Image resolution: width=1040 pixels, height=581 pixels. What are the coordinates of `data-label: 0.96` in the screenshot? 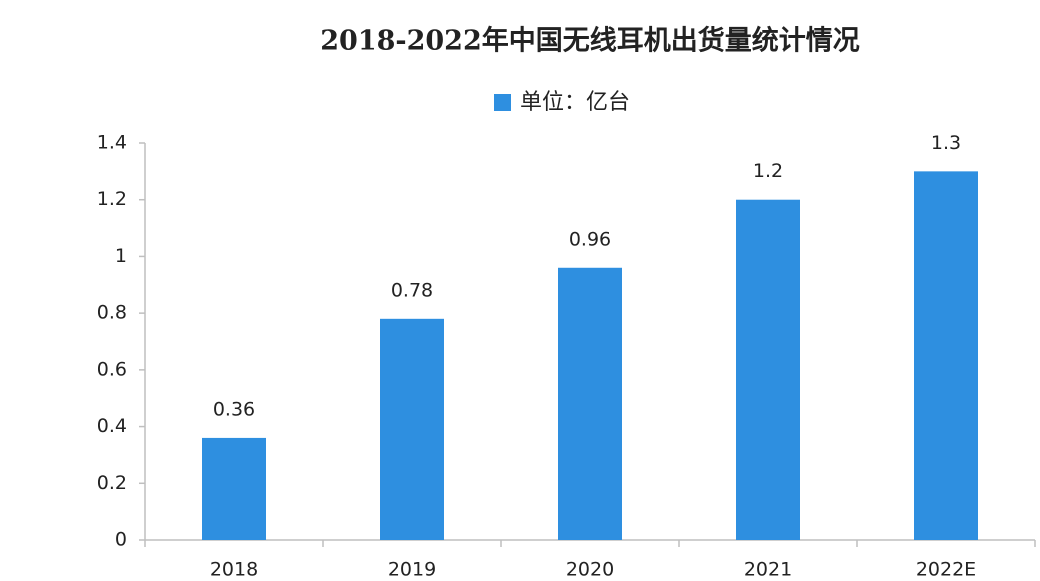 It's located at (590, 239).